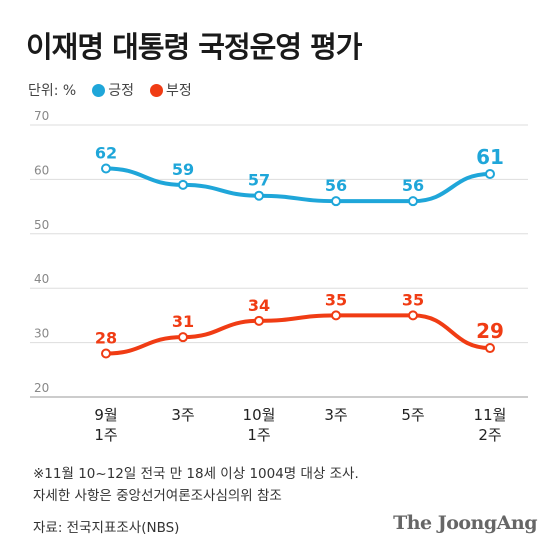  Describe the element at coordinates (106, 528) in the screenshot. I see `source-text: 자료: 전국지표조사(NBS)` at that location.